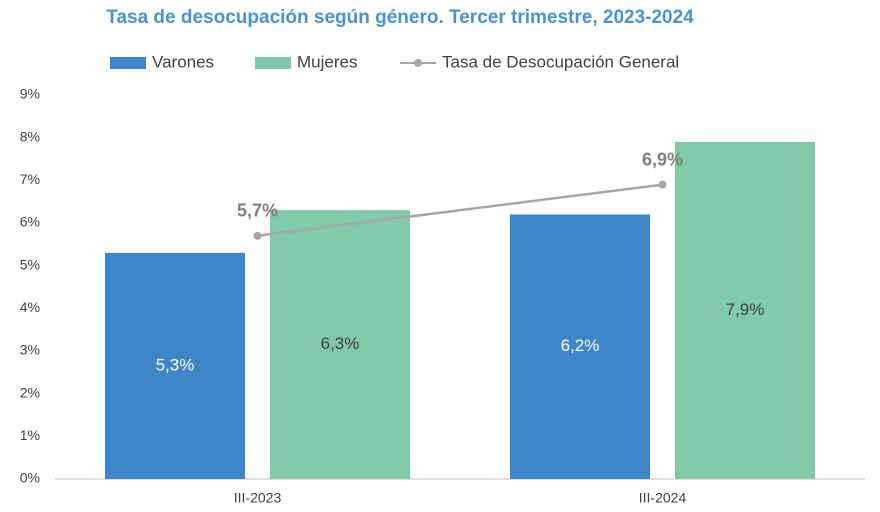 This screenshot has width=880, height=512. I want to click on legend-label: Mujeres, so click(327, 61).